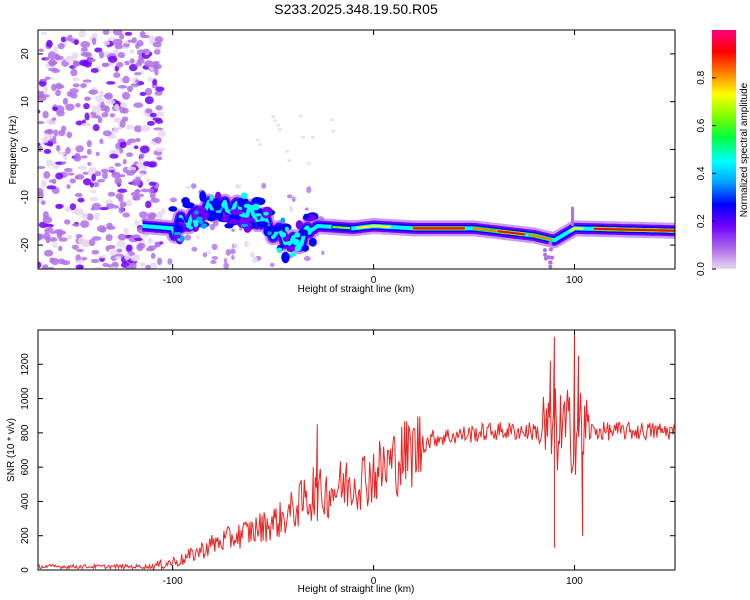 Image resolution: width=750 pixels, height=600 pixels. I want to click on y-tick-label: 200, so click(25, 535).